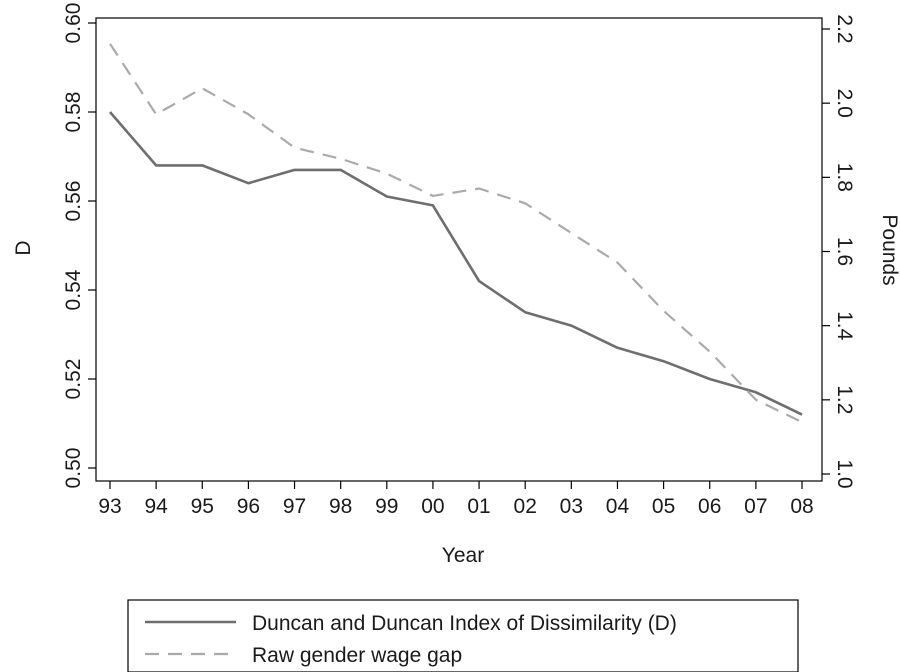  I want to click on x-tick-label: 05, so click(663, 506).